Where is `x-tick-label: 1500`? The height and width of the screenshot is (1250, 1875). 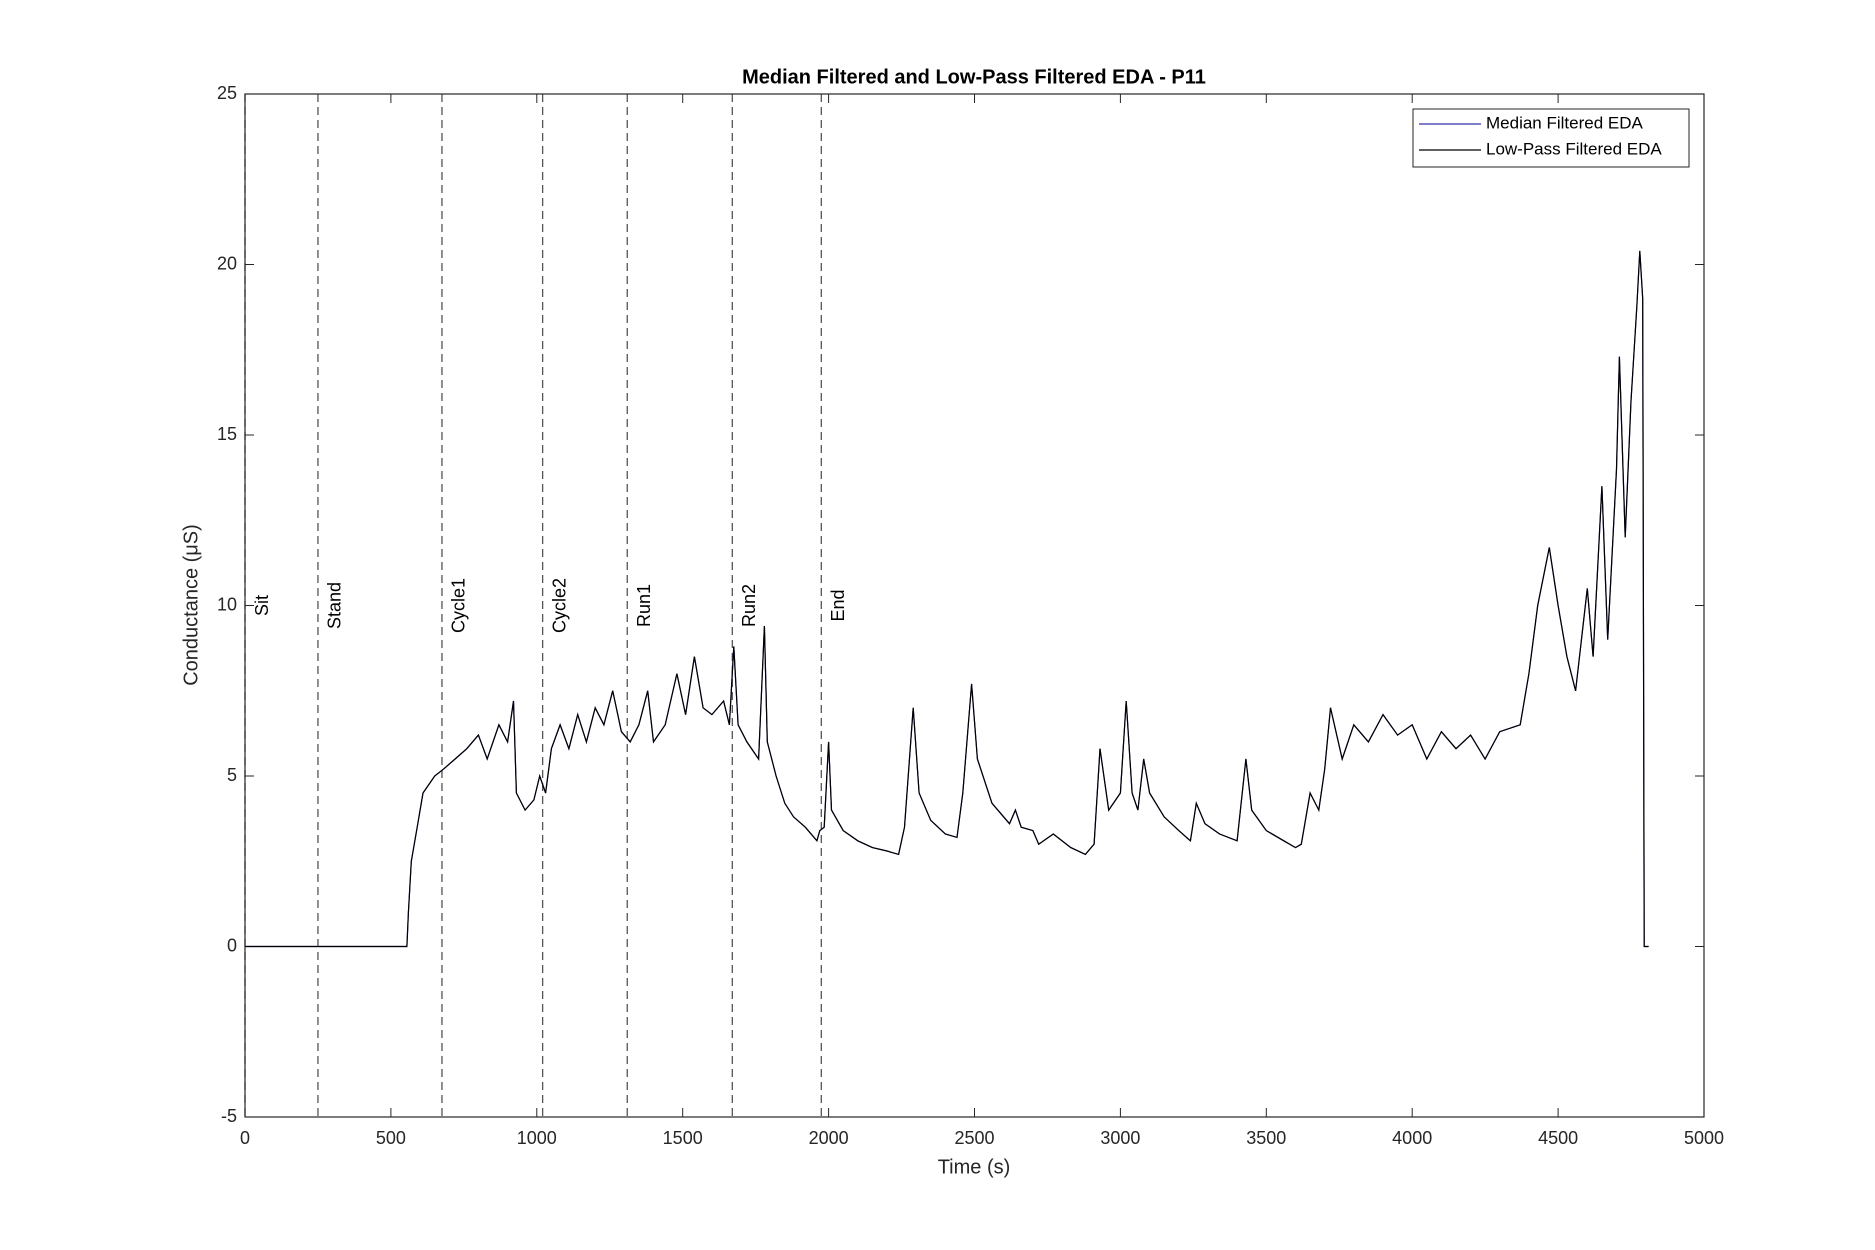 x-tick-label: 1500 is located at coordinates (683, 1138).